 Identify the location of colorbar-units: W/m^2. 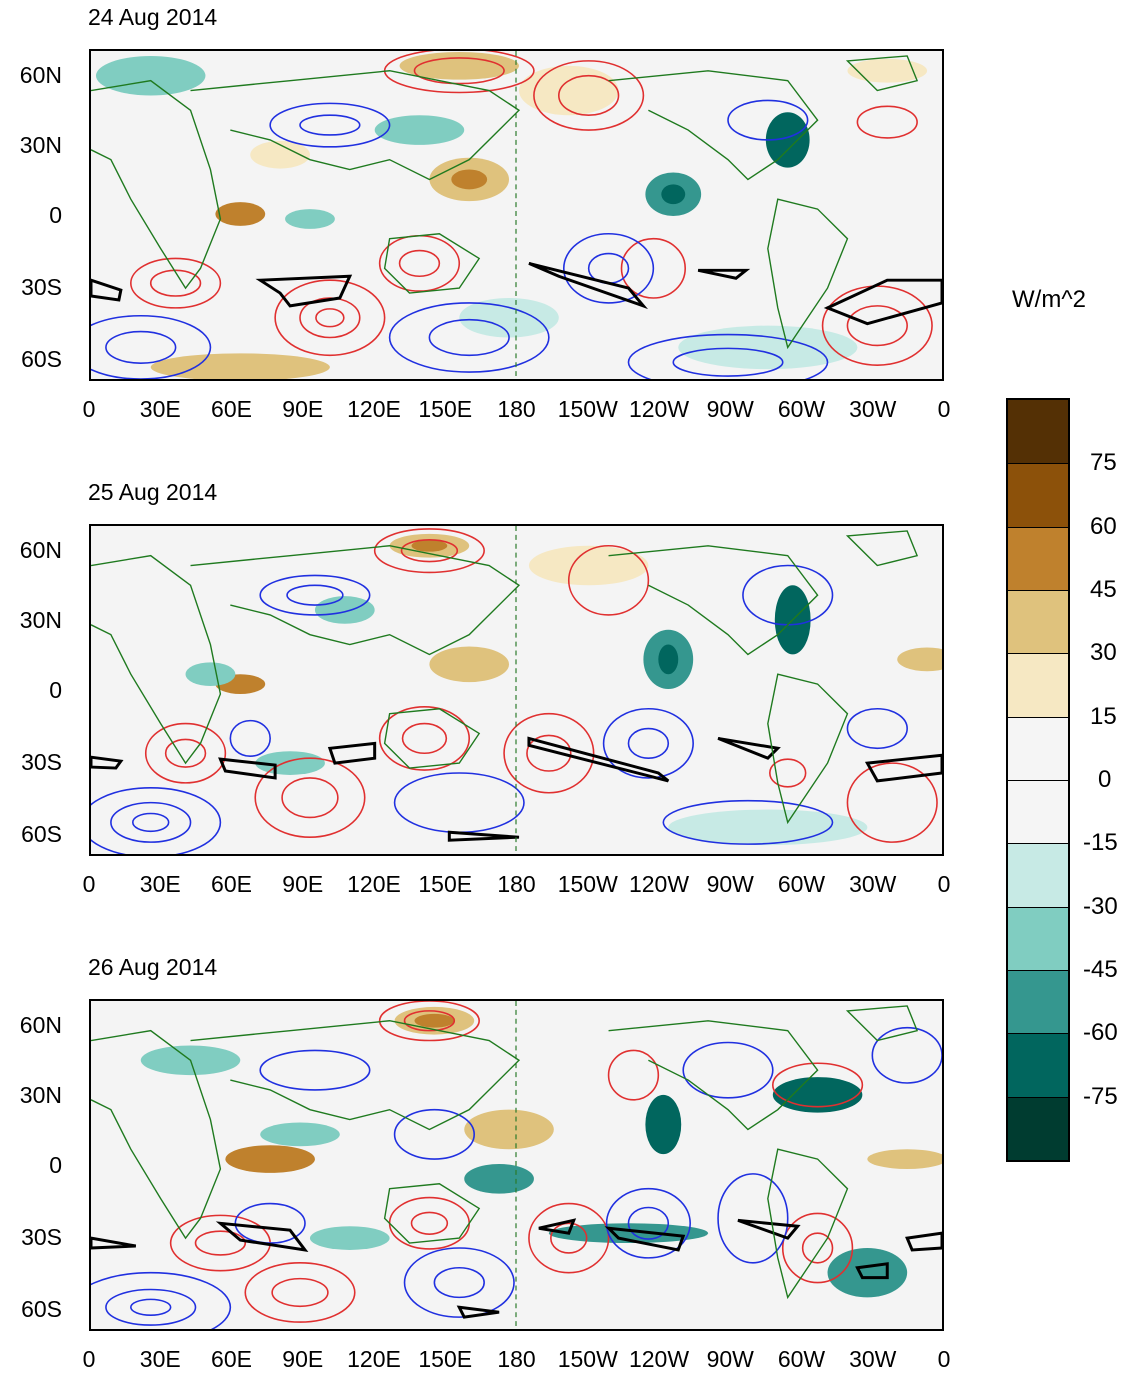
(1049, 299).